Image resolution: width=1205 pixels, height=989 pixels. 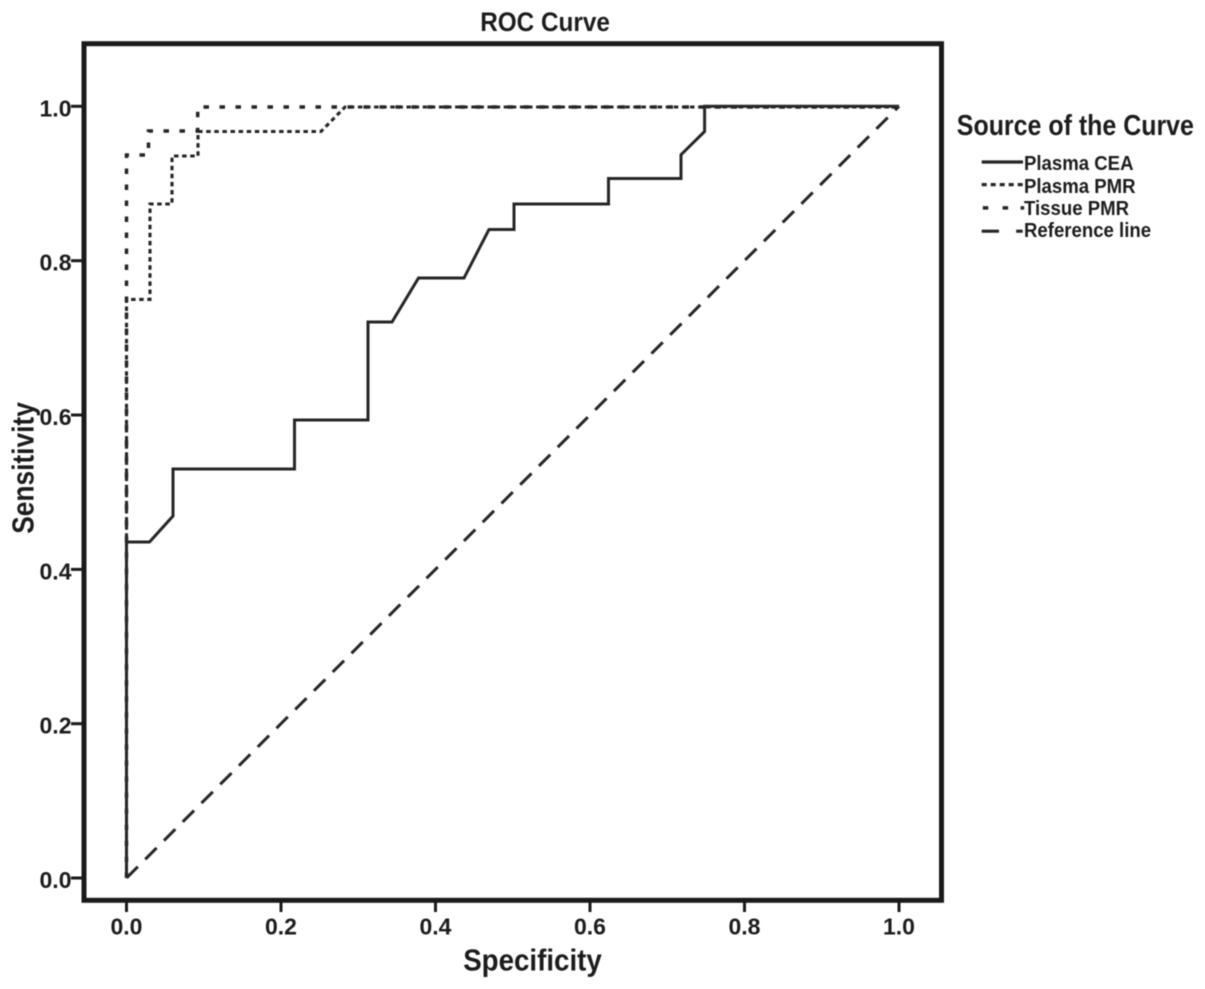 What do you see at coordinates (545, 22) in the screenshot?
I see `svg-text: ROC Curve` at bounding box center [545, 22].